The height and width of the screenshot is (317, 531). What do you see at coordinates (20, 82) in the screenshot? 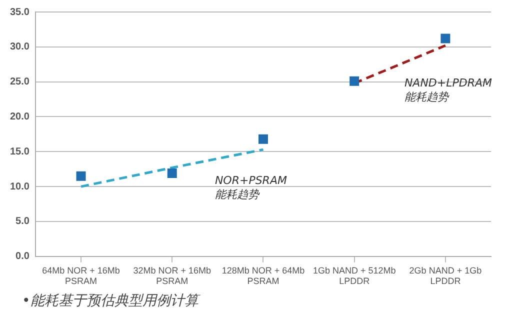
I see `y-tick-label: 25.0` at bounding box center [20, 82].